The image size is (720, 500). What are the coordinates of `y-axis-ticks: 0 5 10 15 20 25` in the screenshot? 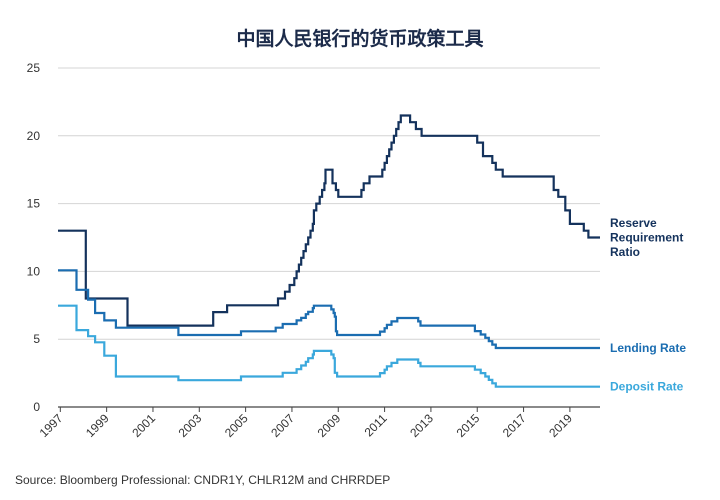 It's located at (34, 237).